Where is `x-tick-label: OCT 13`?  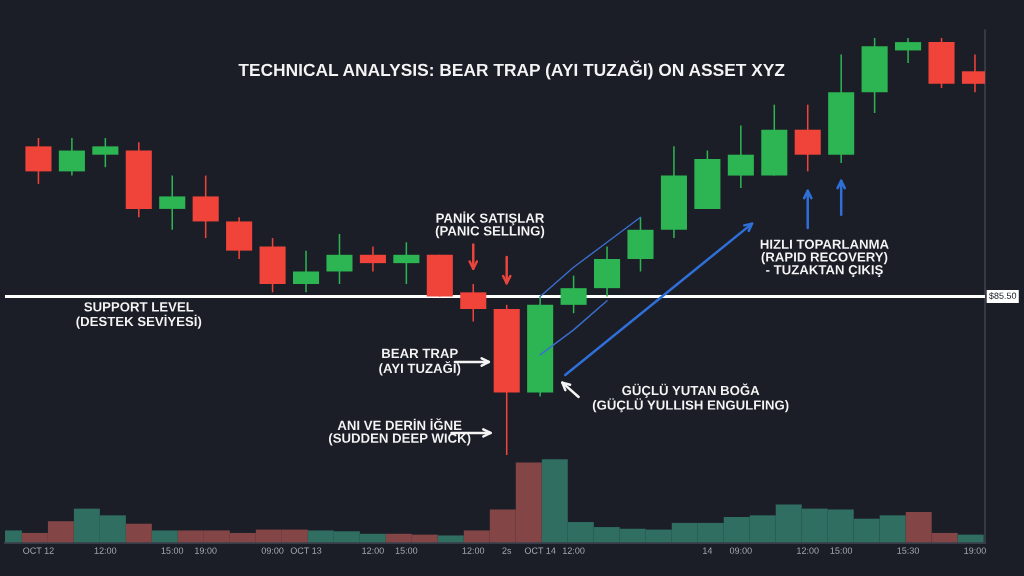 x-tick-label: OCT 13 is located at coordinates (306, 550).